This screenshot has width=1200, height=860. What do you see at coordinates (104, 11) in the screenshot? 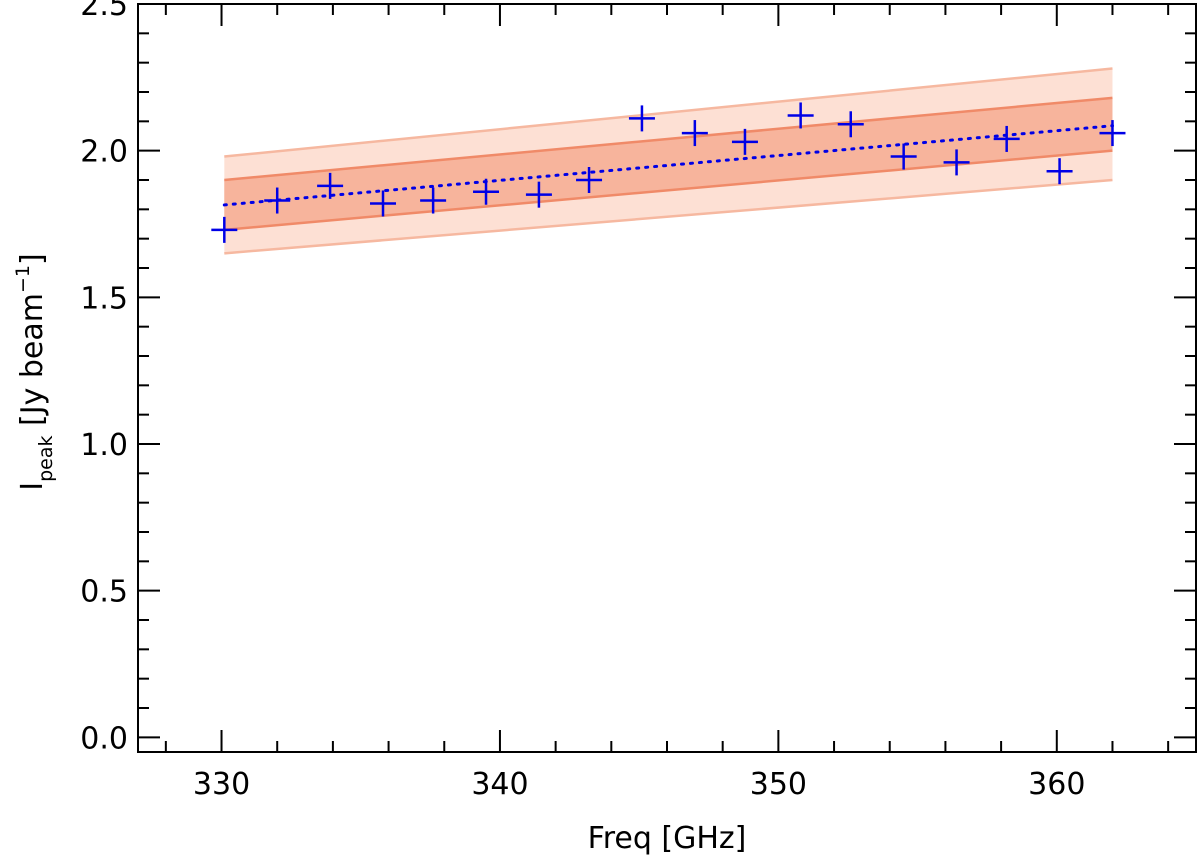
I see `y-tick-label: 2.5` at bounding box center [104, 11].